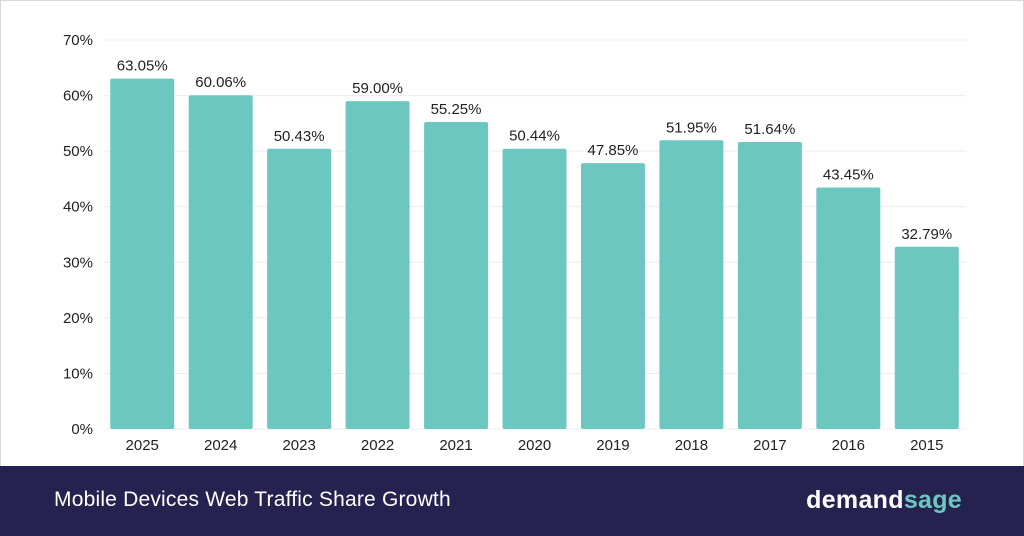 This screenshot has height=536, width=1024. I want to click on x-tick-label-2018: 2018, so click(691, 445).